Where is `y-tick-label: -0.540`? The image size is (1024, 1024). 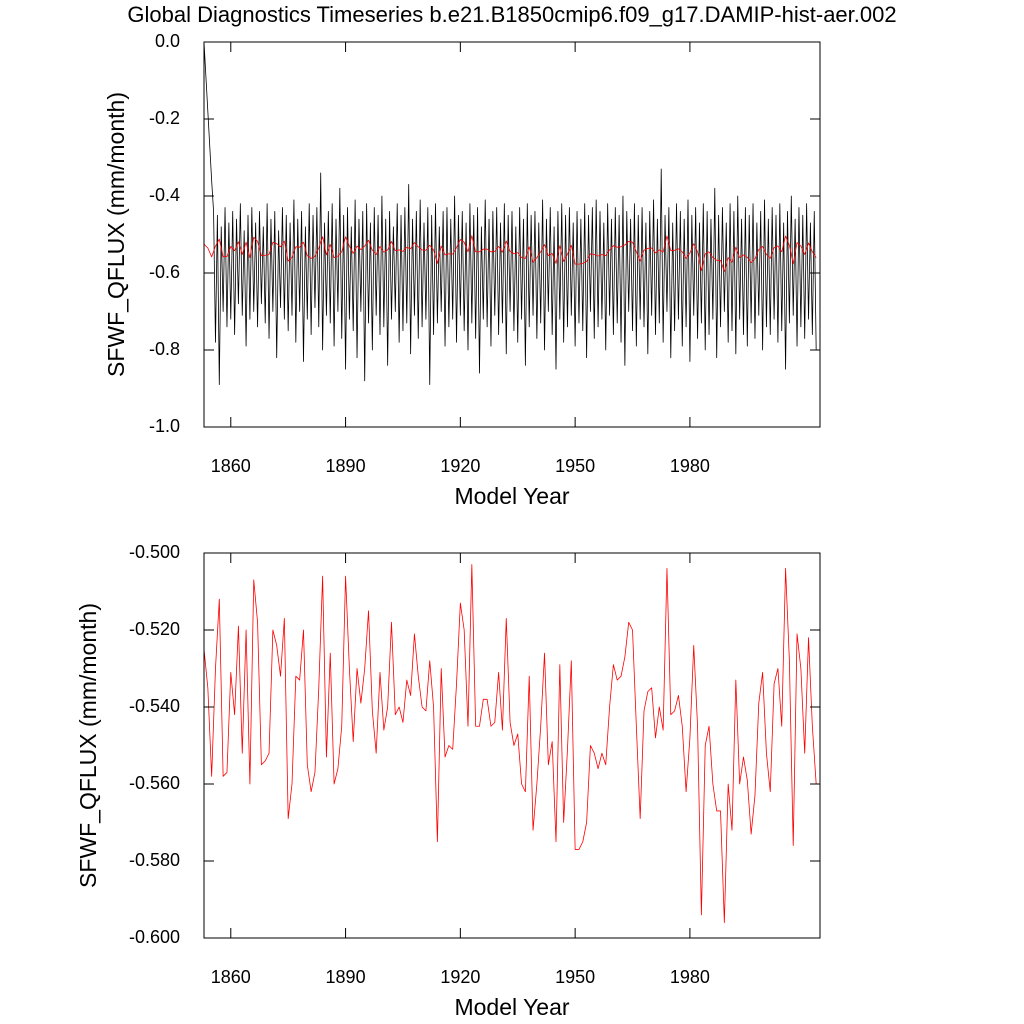
y-tick-label: -0.540 is located at coordinates (154, 706).